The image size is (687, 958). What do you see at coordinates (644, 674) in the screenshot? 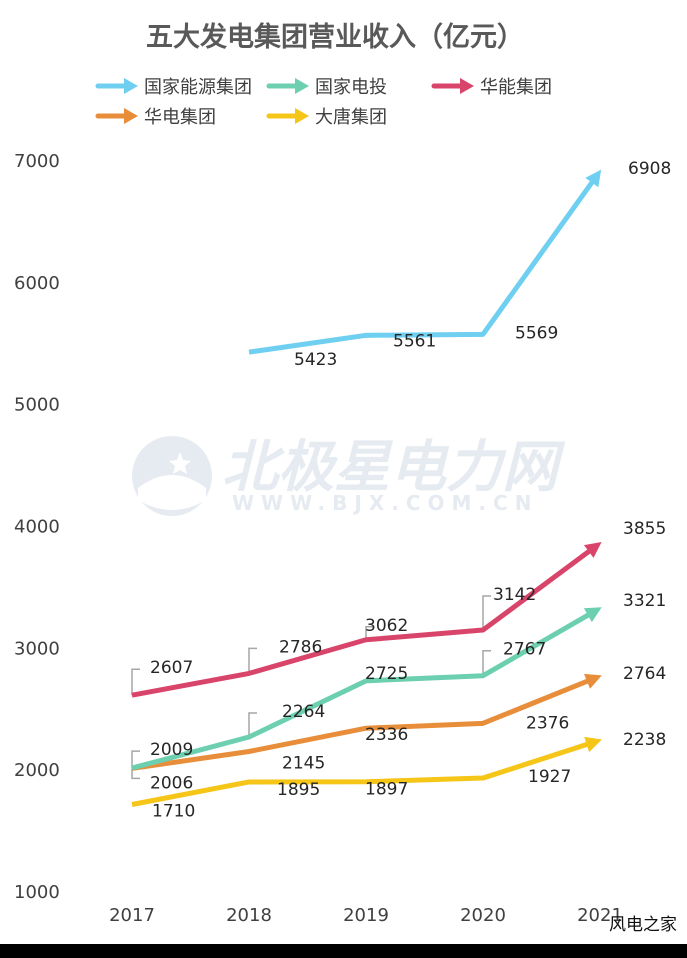
I see `data-label: 2764` at bounding box center [644, 674].